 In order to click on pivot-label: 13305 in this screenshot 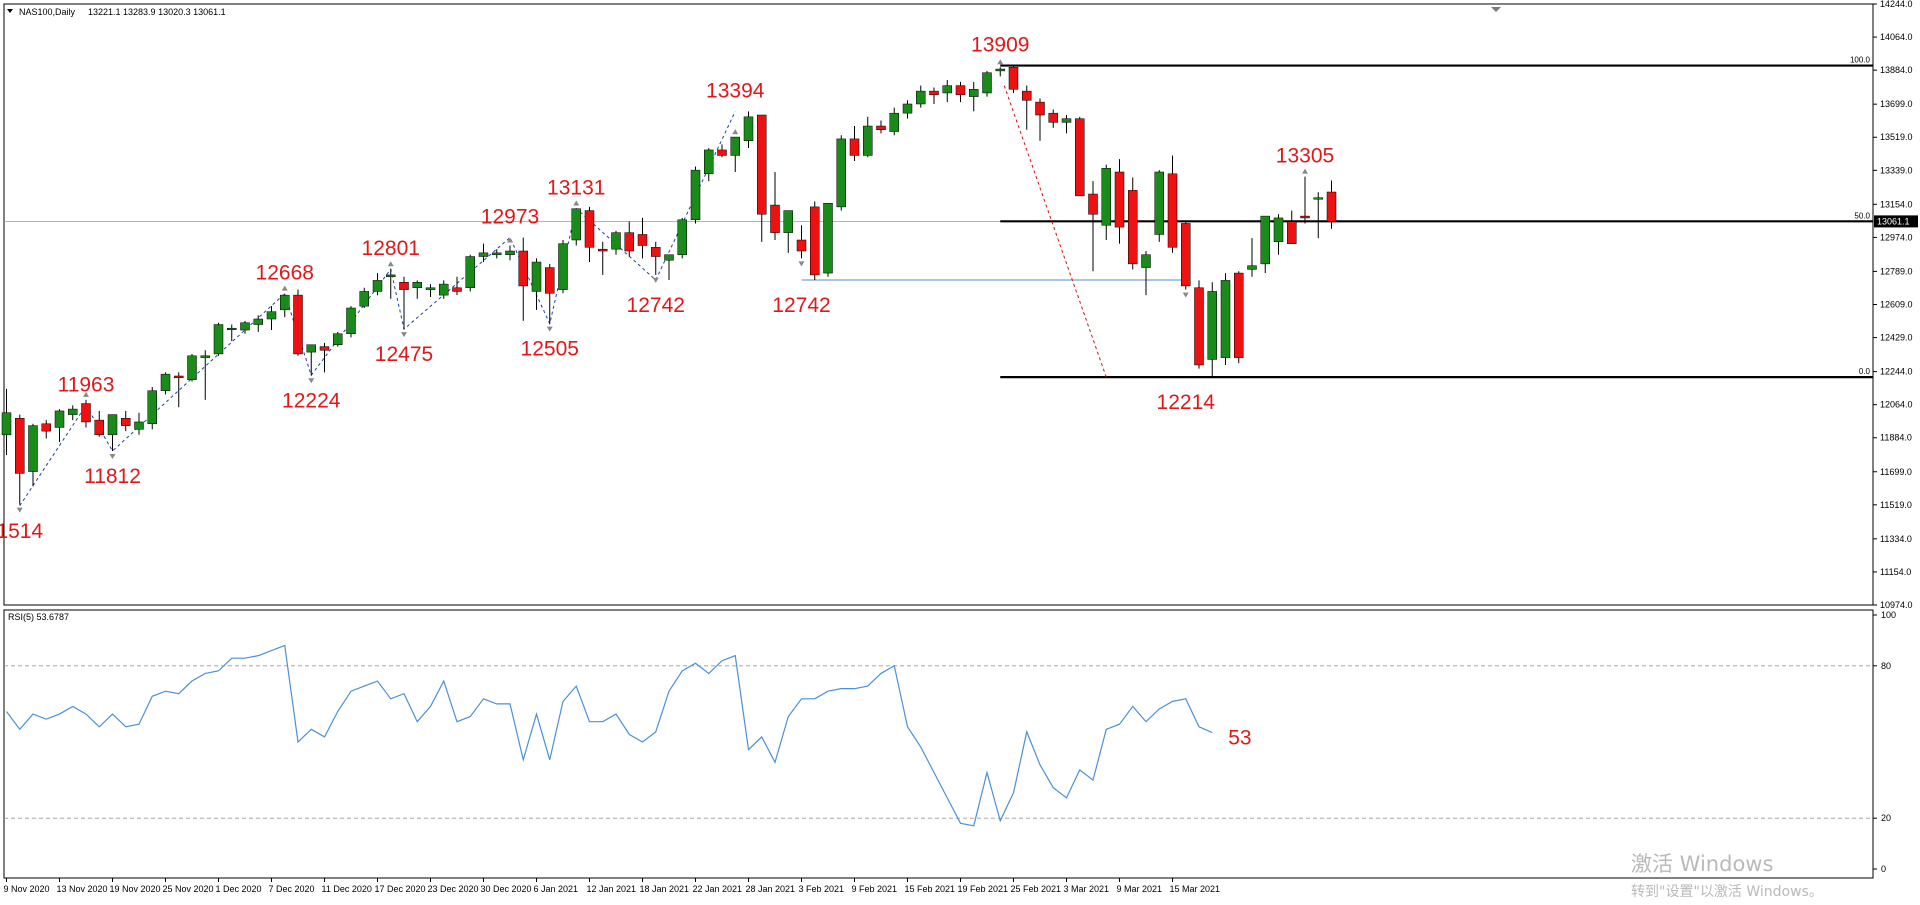, I will do `click(1305, 156)`.